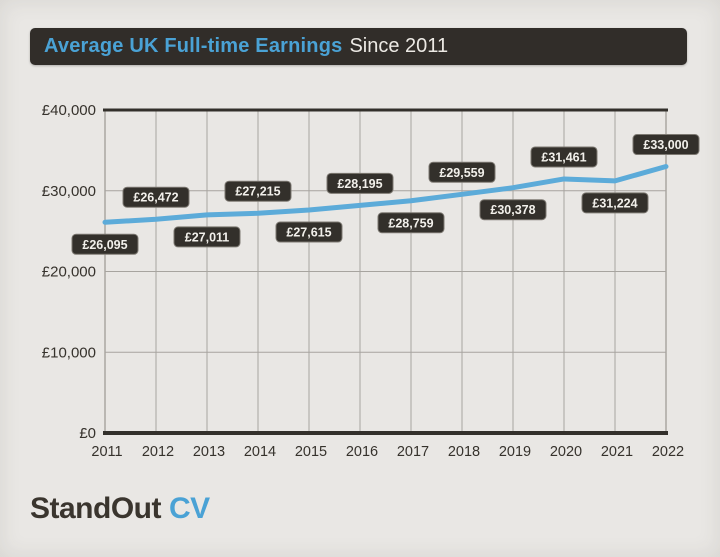  What do you see at coordinates (464, 452) in the screenshot?
I see `x-axis-tick-label: 2018` at bounding box center [464, 452].